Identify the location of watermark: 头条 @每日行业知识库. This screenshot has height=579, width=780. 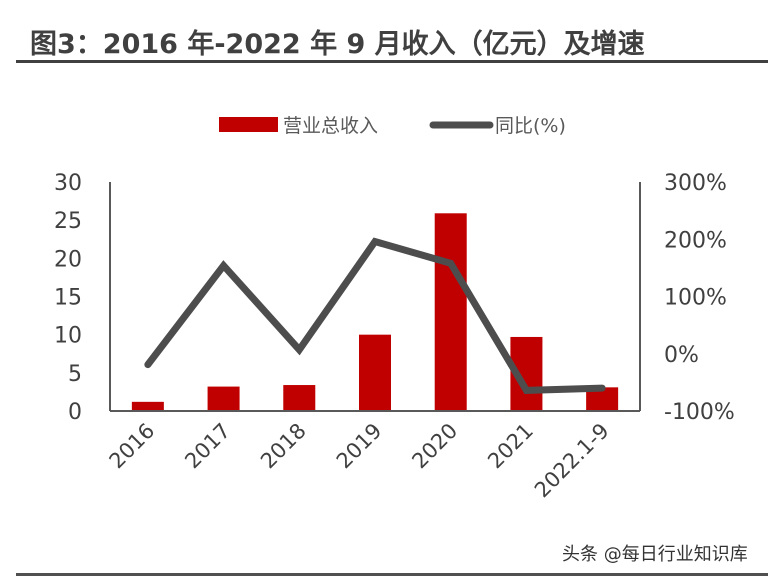
(655, 554).